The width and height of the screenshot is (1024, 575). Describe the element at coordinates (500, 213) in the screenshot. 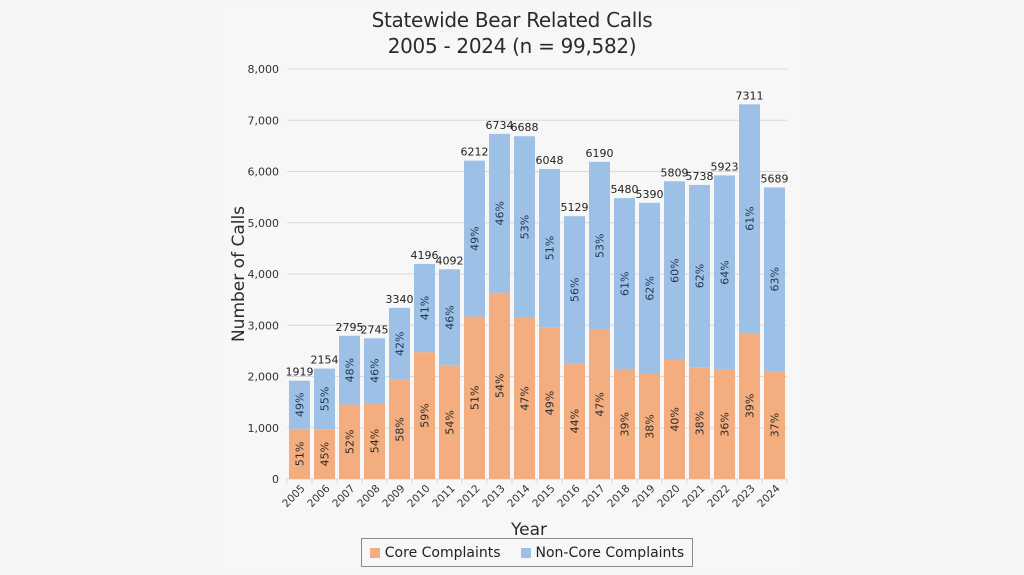

I see `percent-label-noncore: 46%` at that location.